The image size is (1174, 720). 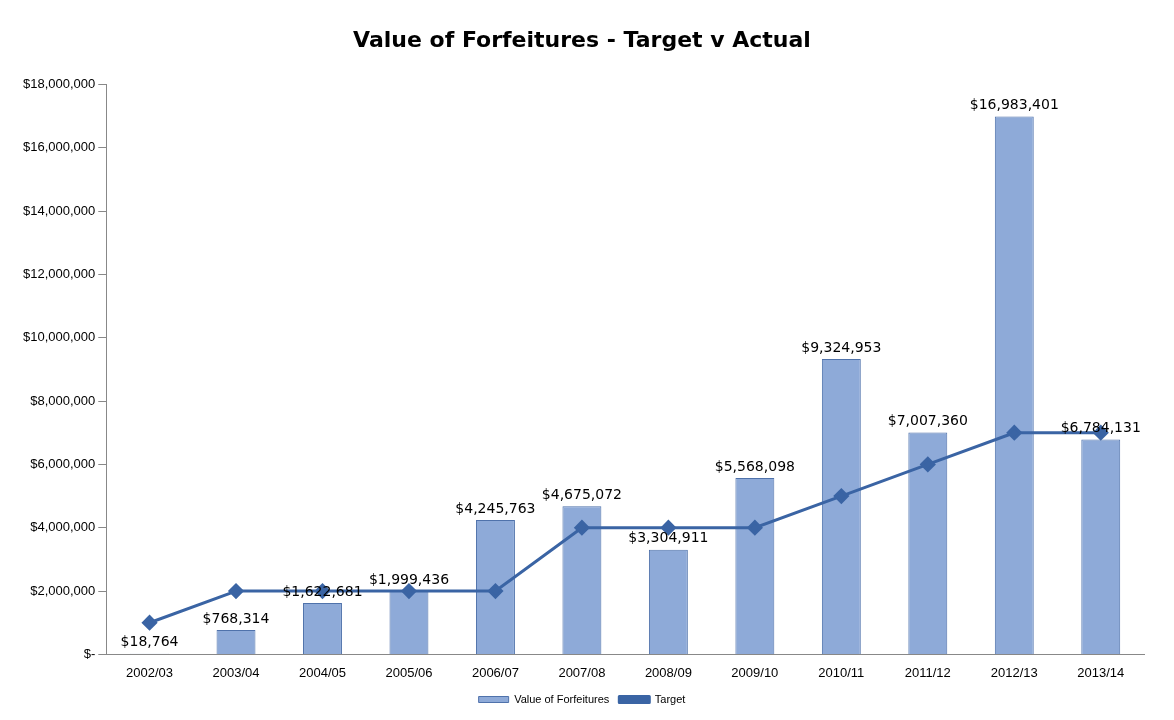 What do you see at coordinates (562, 698) in the screenshot?
I see `legend-label: Value of Forfeitures` at bounding box center [562, 698].